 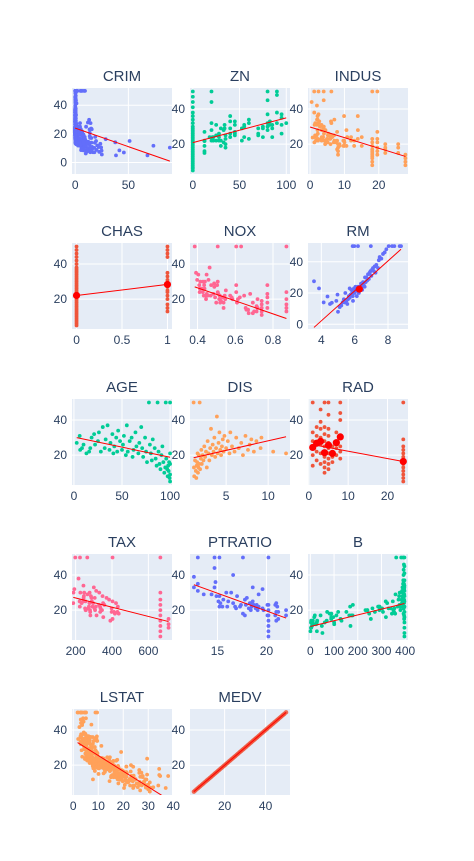 I want to click on plot-area-crim, so click(x=122, y=131).